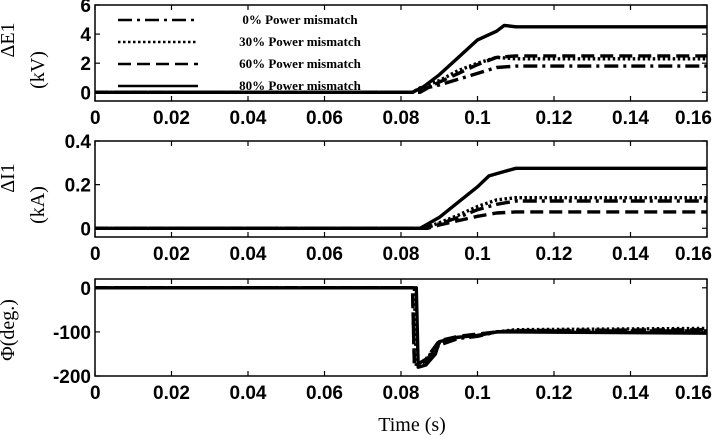 The width and height of the screenshot is (725, 441). Describe the element at coordinates (300, 41) in the screenshot. I see `legend-label: 30% Power mismatch` at that location.